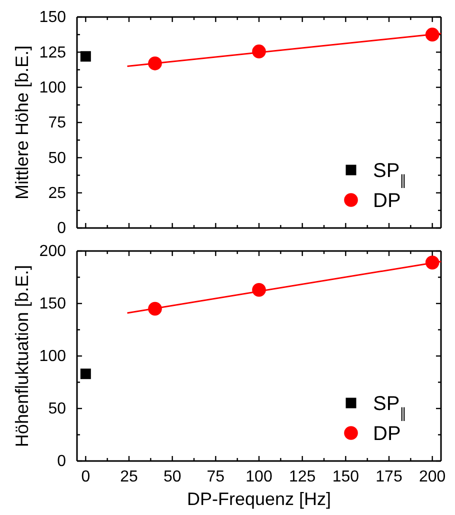 The image size is (455, 515). What do you see at coordinates (215, 477) in the screenshot?
I see `x-tick-label: 75` at bounding box center [215, 477].